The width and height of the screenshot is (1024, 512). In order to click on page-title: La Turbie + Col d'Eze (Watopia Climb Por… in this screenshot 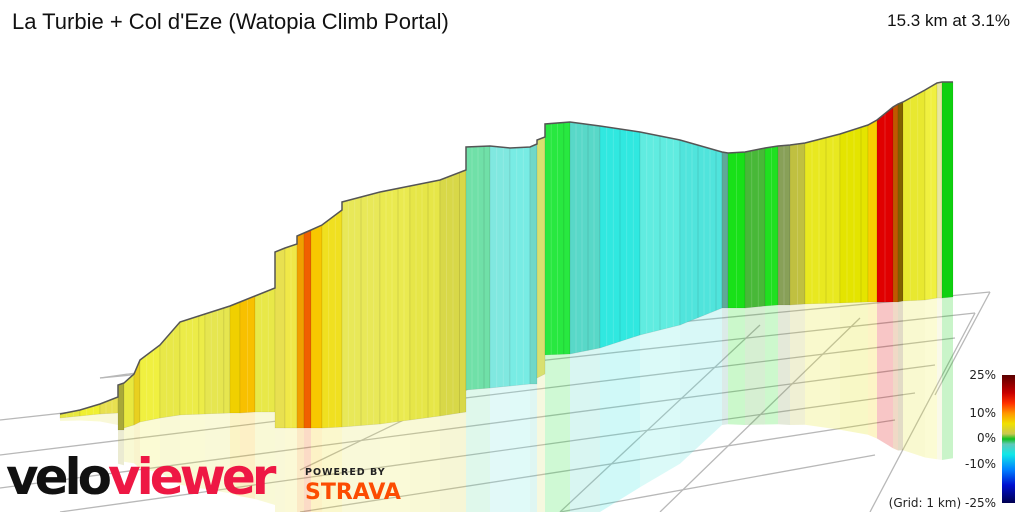, I will do `click(230, 21)`.